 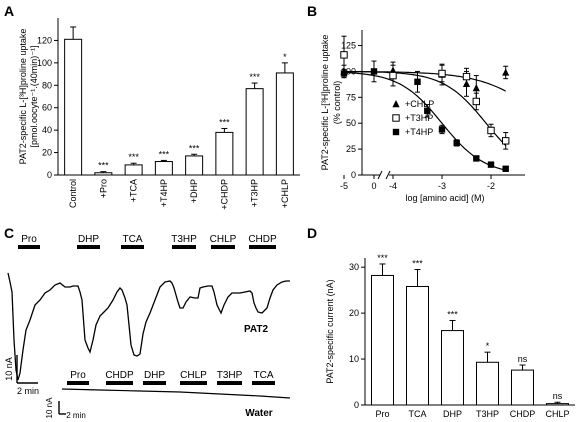 What do you see at coordinates (393, 186) in the screenshot?
I see `x-tick-label: -4` at bounding box center [393, 186].